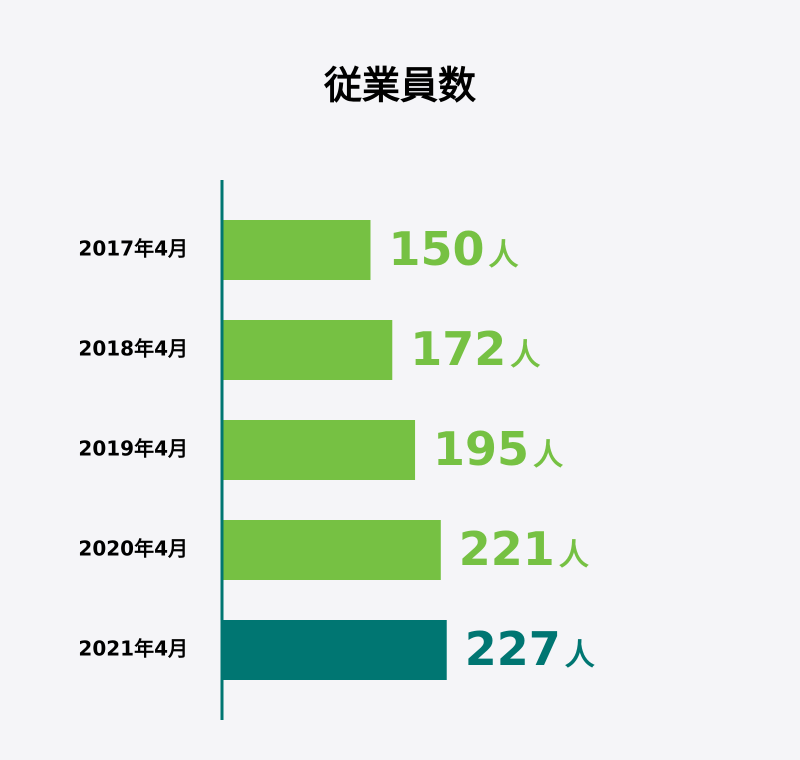  I want to click on y-tick-label: 2020年4月, so click(133, 549).